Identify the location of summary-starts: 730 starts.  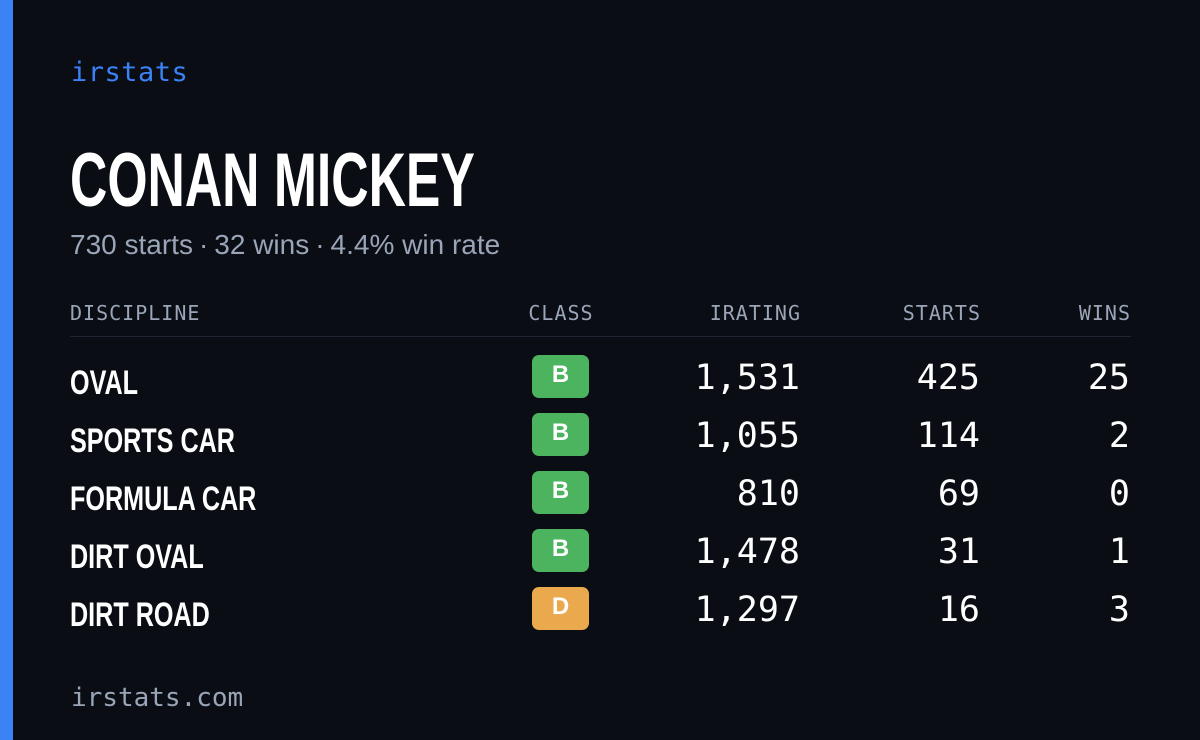
(131, 244).